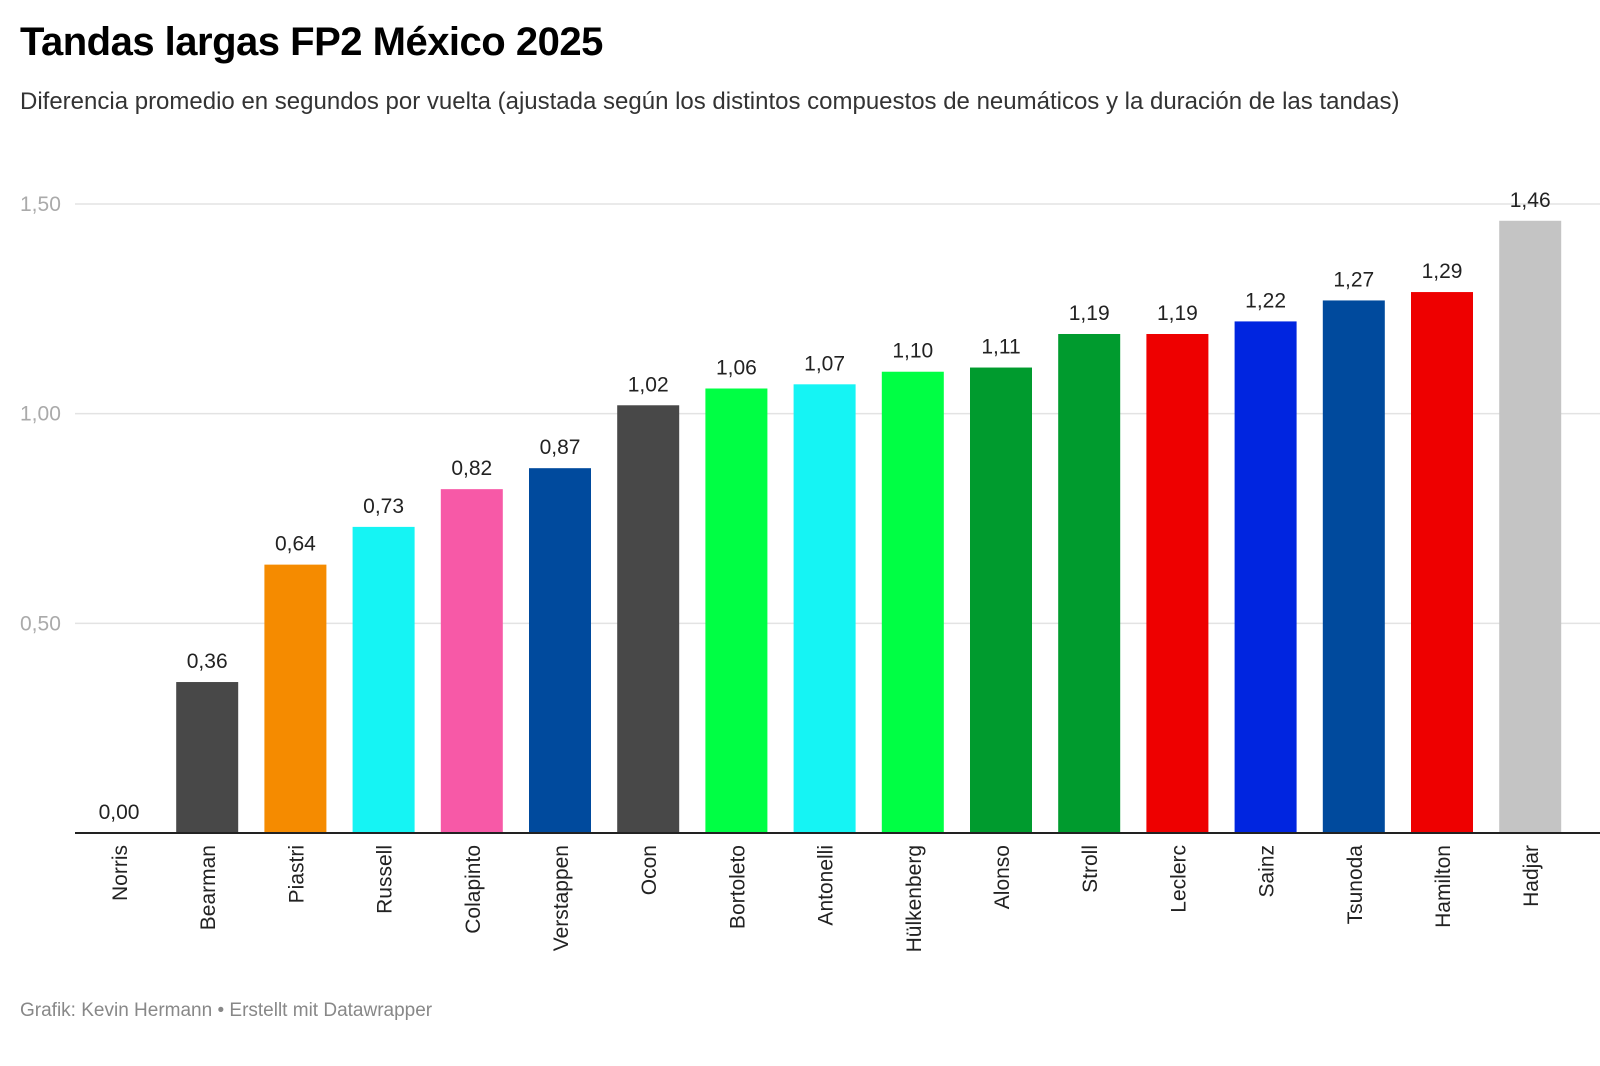 The image size is (1600, 1066). What do you see at coordinates (119, 812) in the screenshot?
I see `value-label: 0,00` at bounding box center [119, 812].